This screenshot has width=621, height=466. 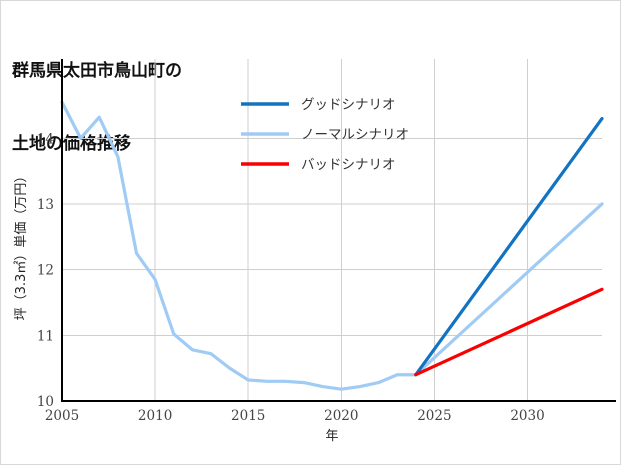 I want to click on x-tick-label: 2025, so click(x=434, y=416).